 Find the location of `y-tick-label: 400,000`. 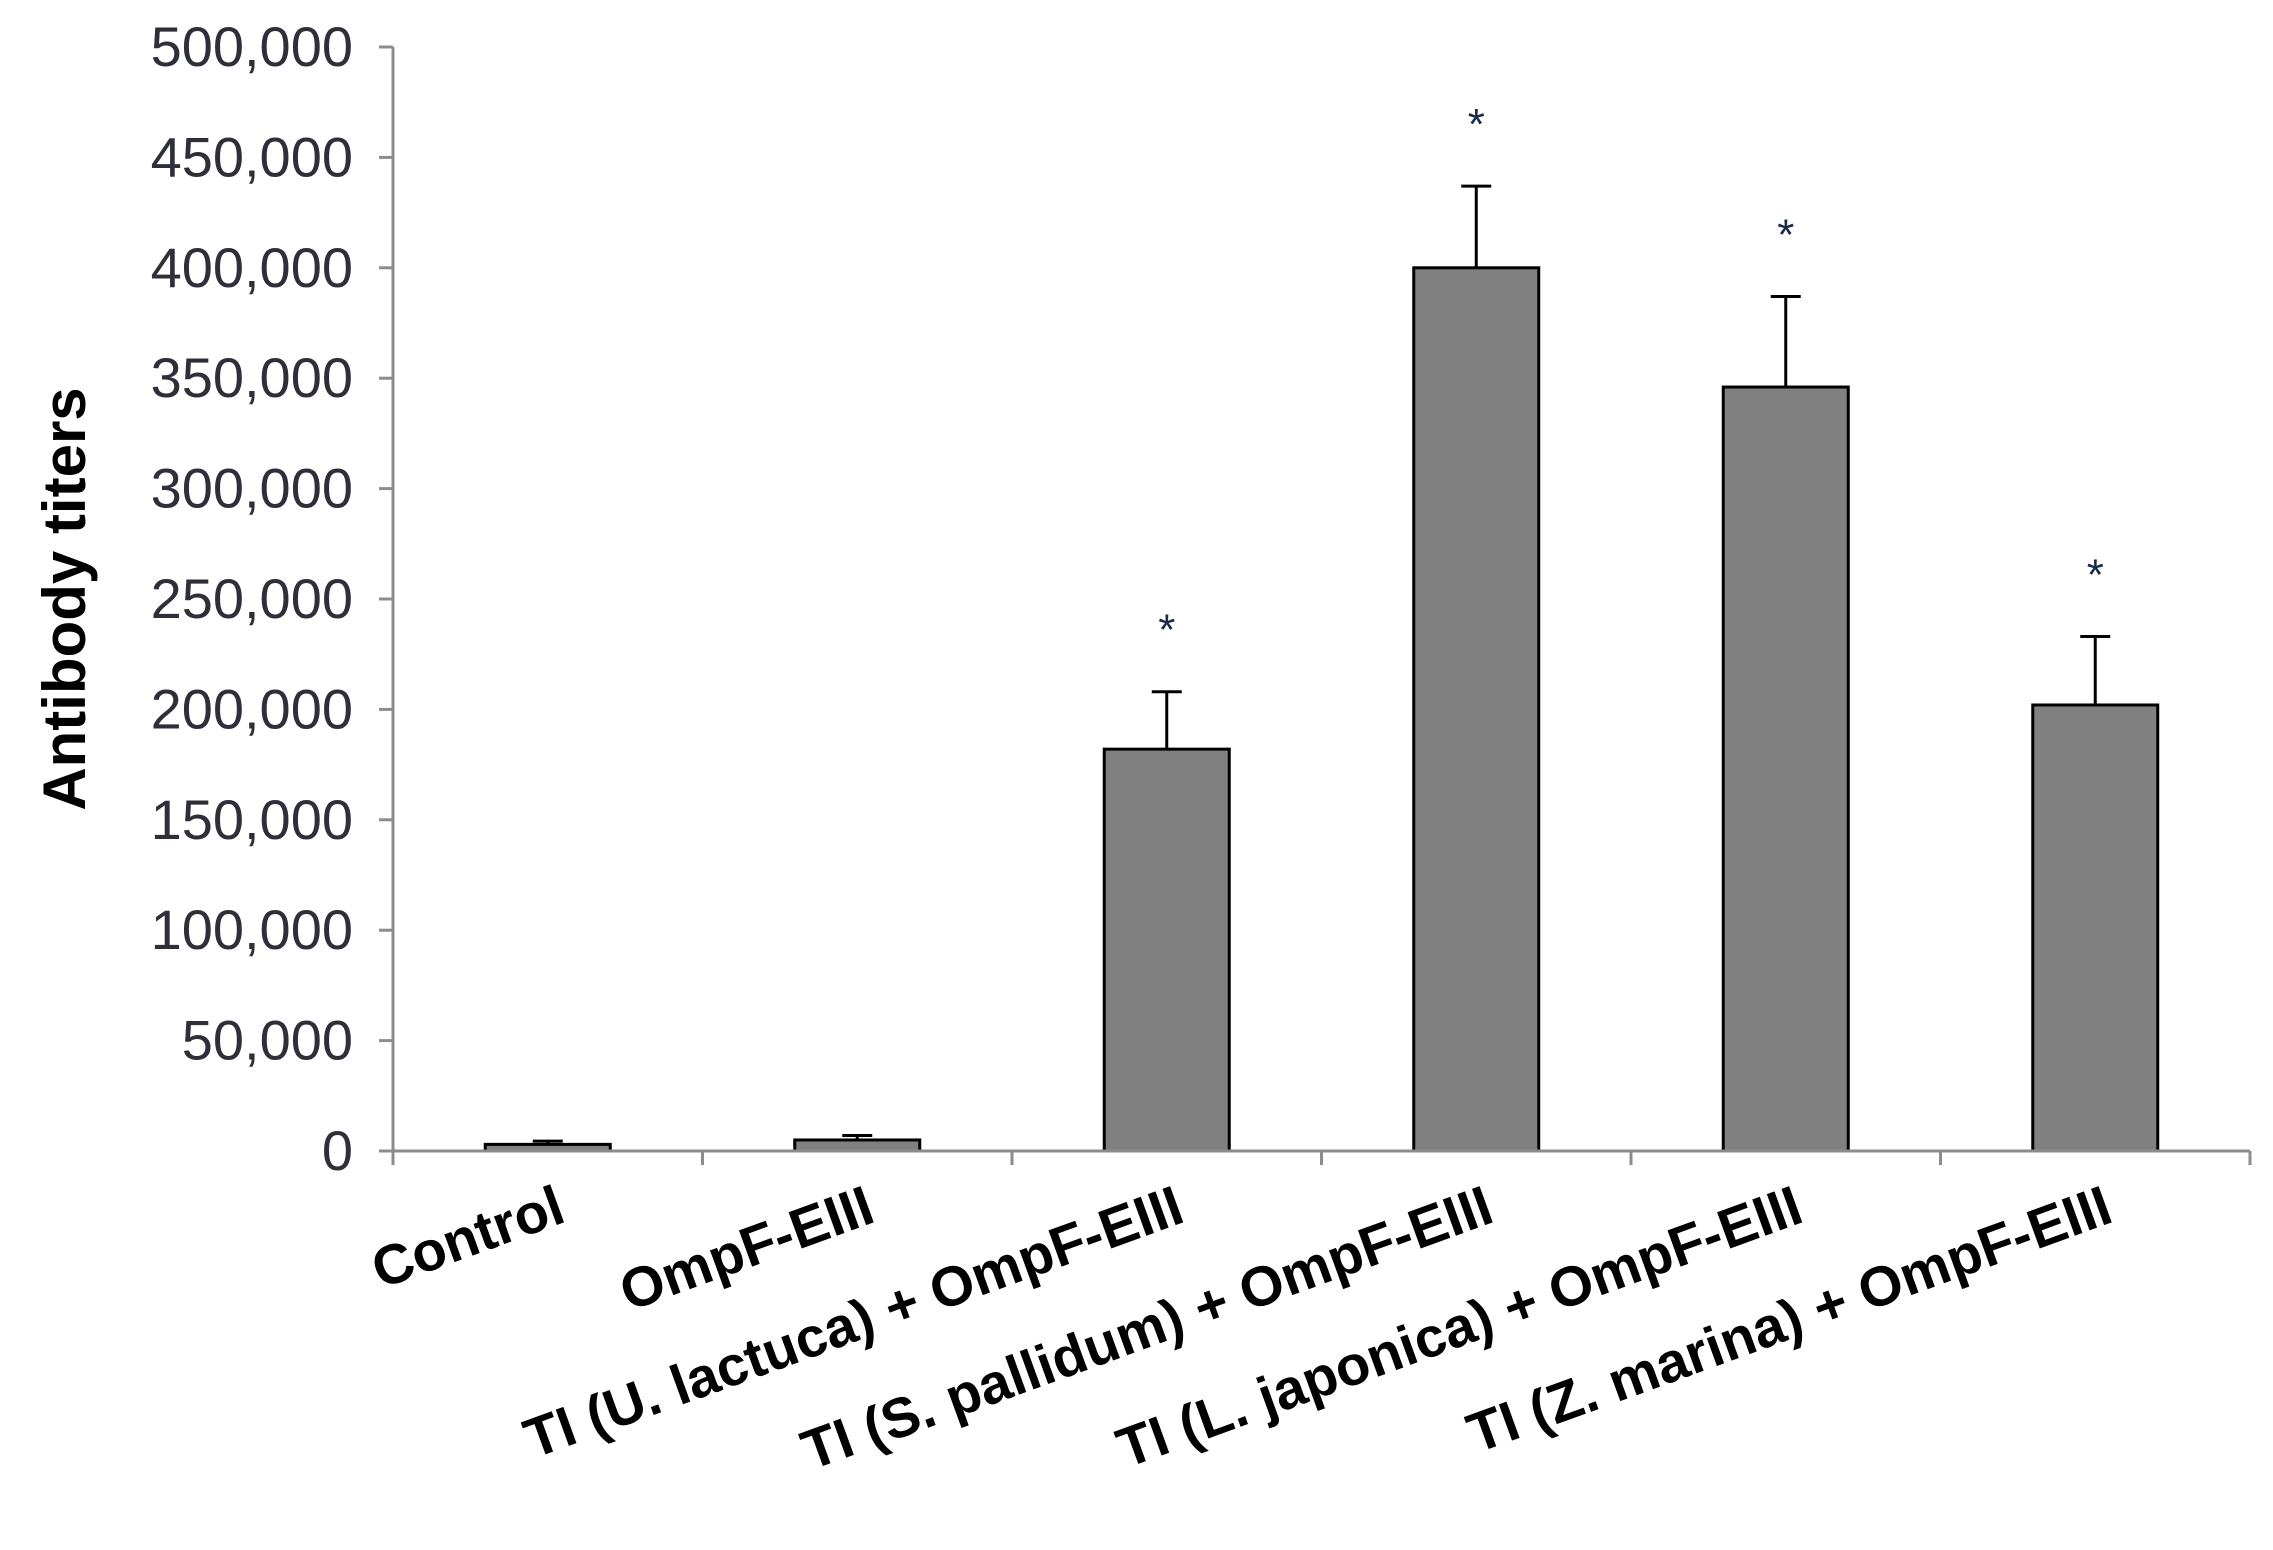

y-tick-label: 400,000 is located at coordinates (252, 267).